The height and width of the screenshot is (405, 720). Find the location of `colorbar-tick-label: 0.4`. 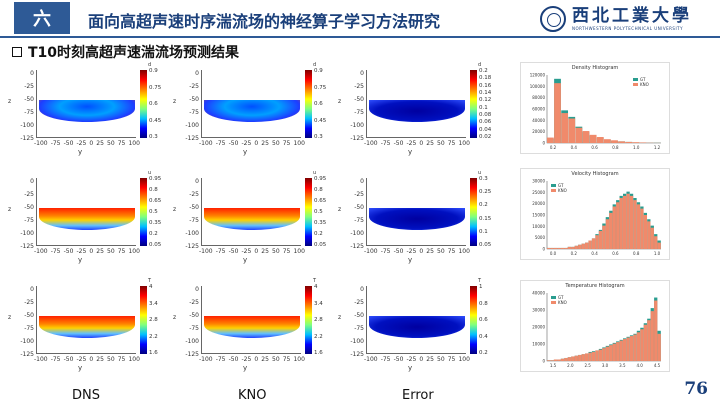

colorbar-tick-label: 0.4 is located at coordinates (483, 336).